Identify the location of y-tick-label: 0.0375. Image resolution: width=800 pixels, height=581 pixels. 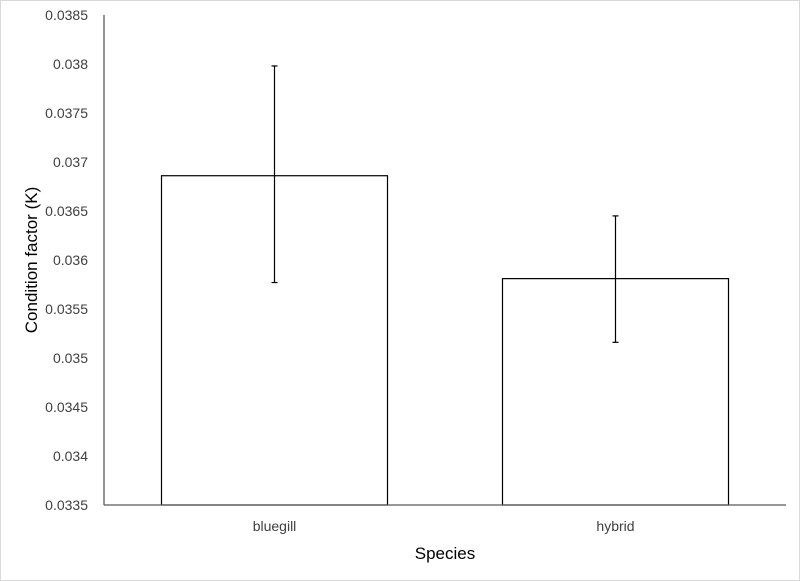
(66, 113).